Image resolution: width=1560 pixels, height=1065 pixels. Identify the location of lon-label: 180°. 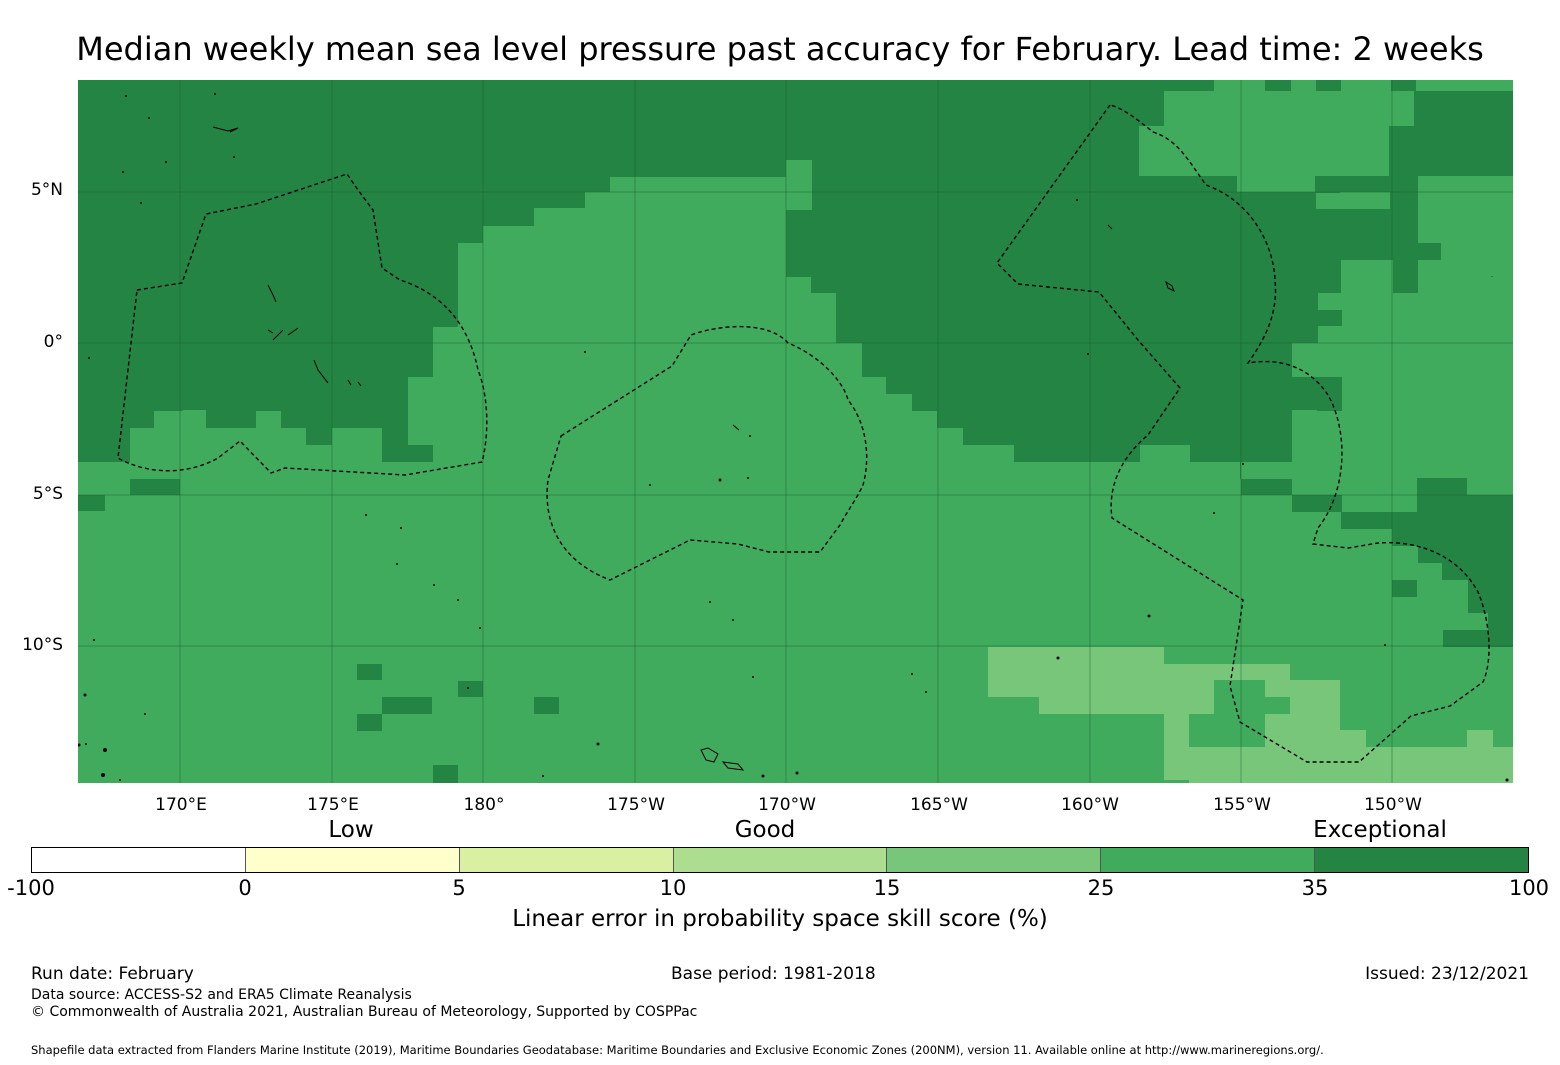
(484, 805).